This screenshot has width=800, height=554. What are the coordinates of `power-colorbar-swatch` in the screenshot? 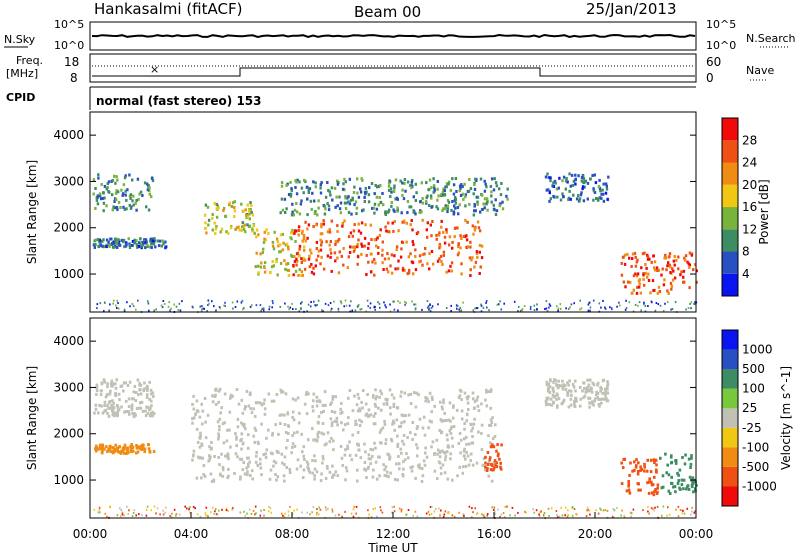 It's located at (730, 196).